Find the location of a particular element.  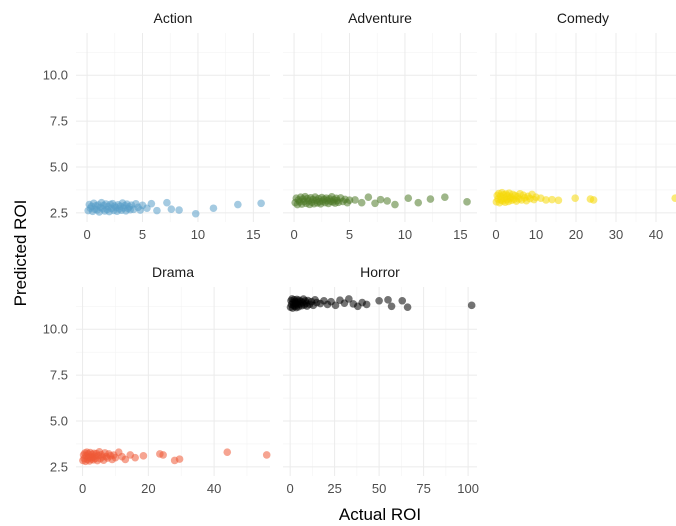

x-tick-label: 75 is located at coordinates (423, 488).